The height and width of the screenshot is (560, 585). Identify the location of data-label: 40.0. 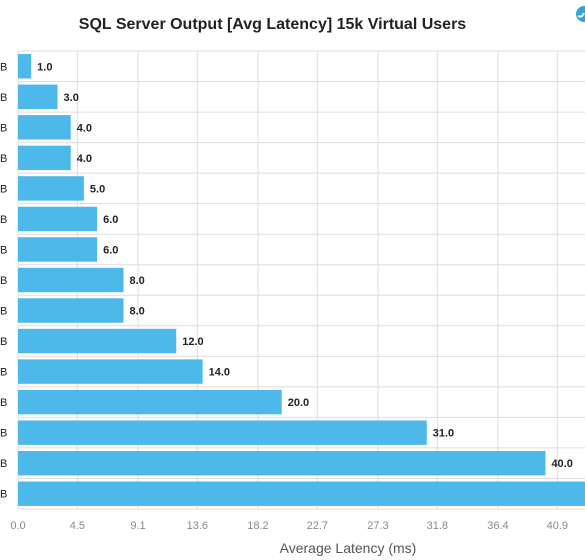
(561, 464).